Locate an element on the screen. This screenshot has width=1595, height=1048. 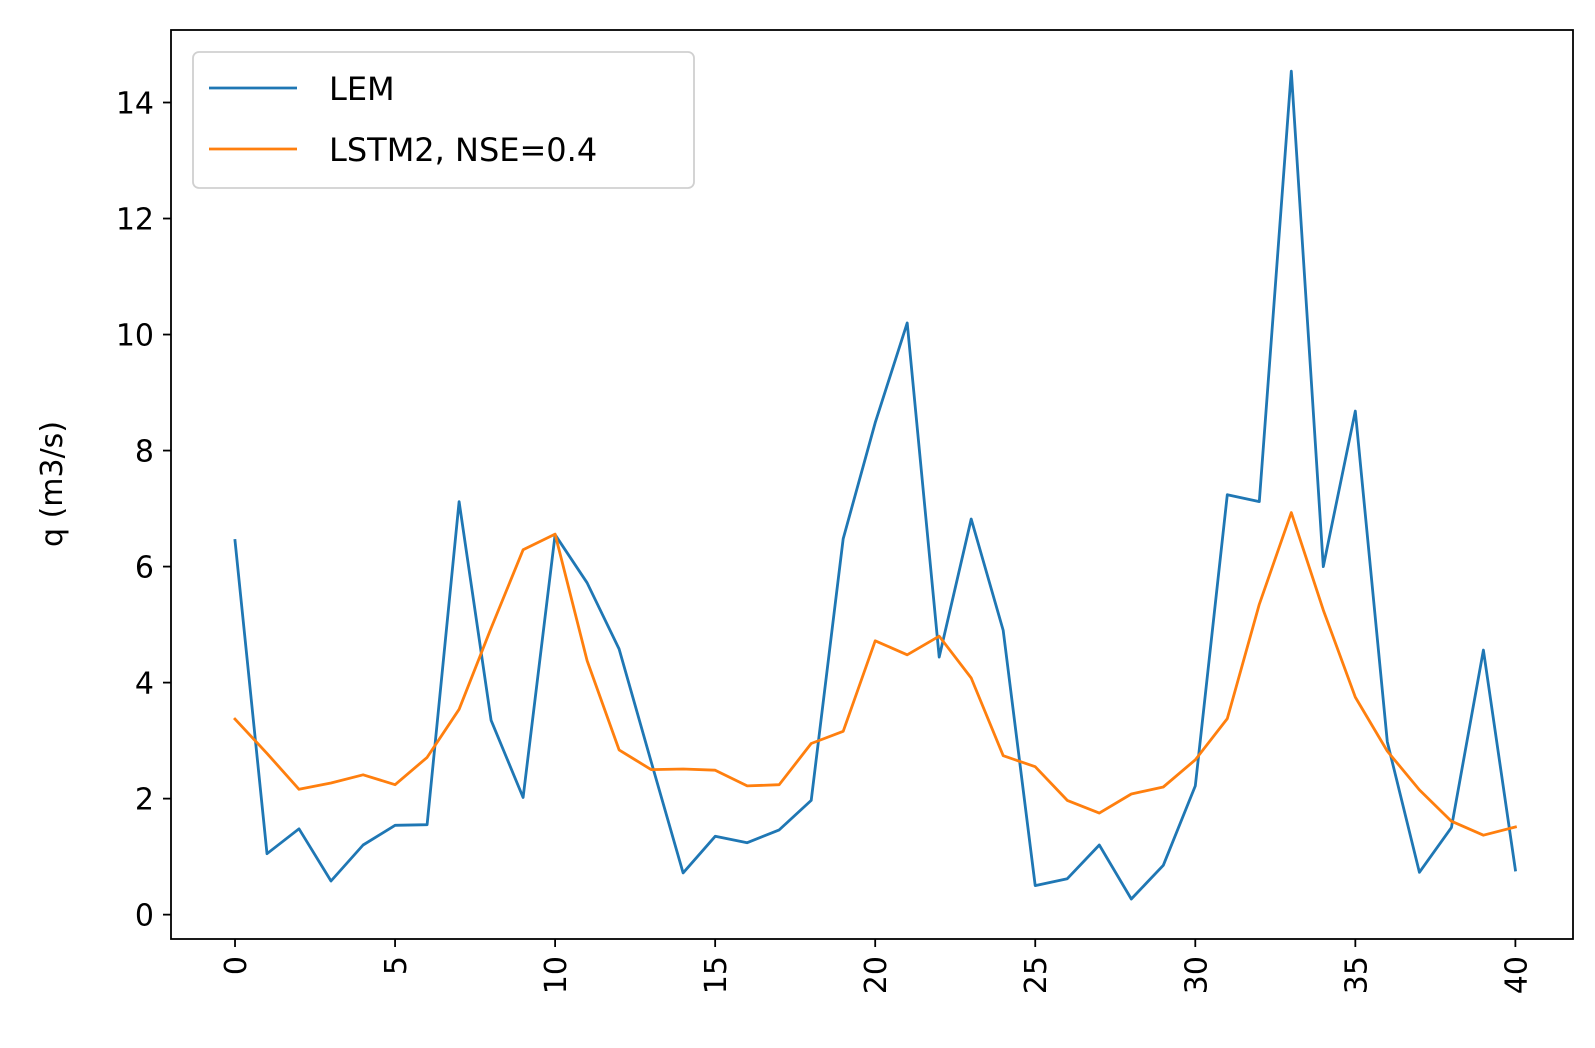
y-axis-label: q (m3/s) is located at coordinates (52, 484).